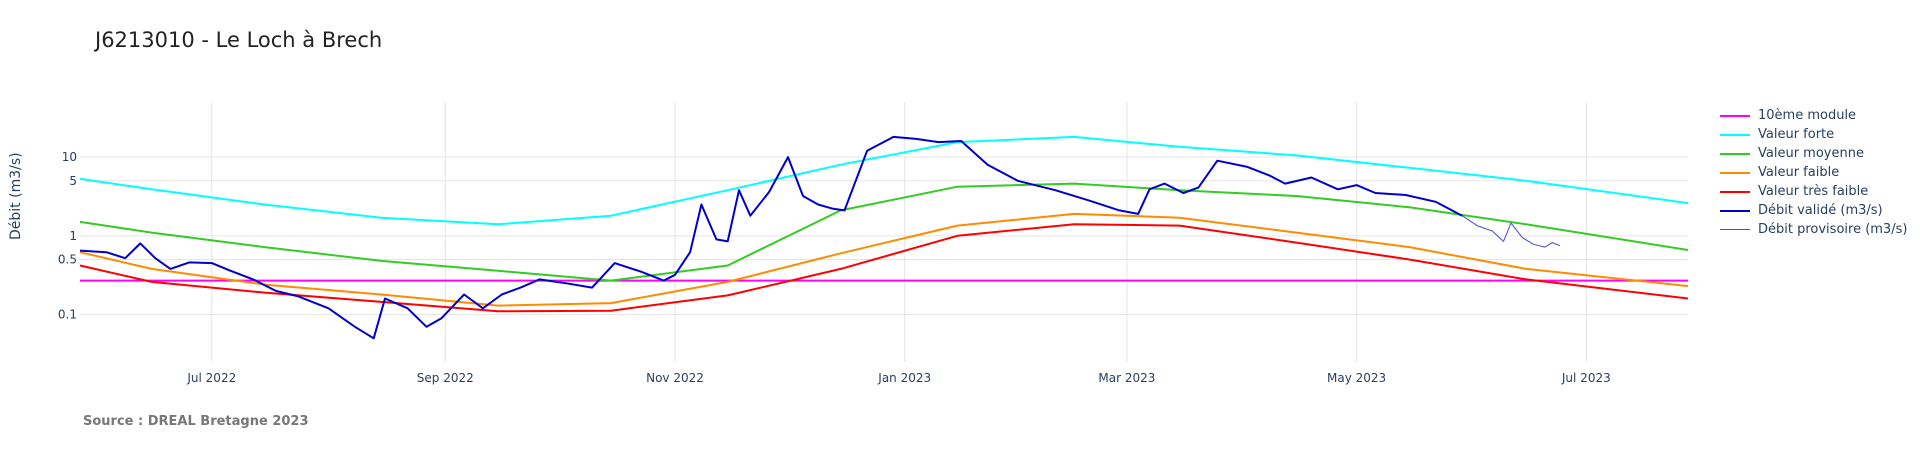 The height and width of the screenshot is (450, 1920). I want to click on legend-label: Valeur faible, so click(1799, 172).